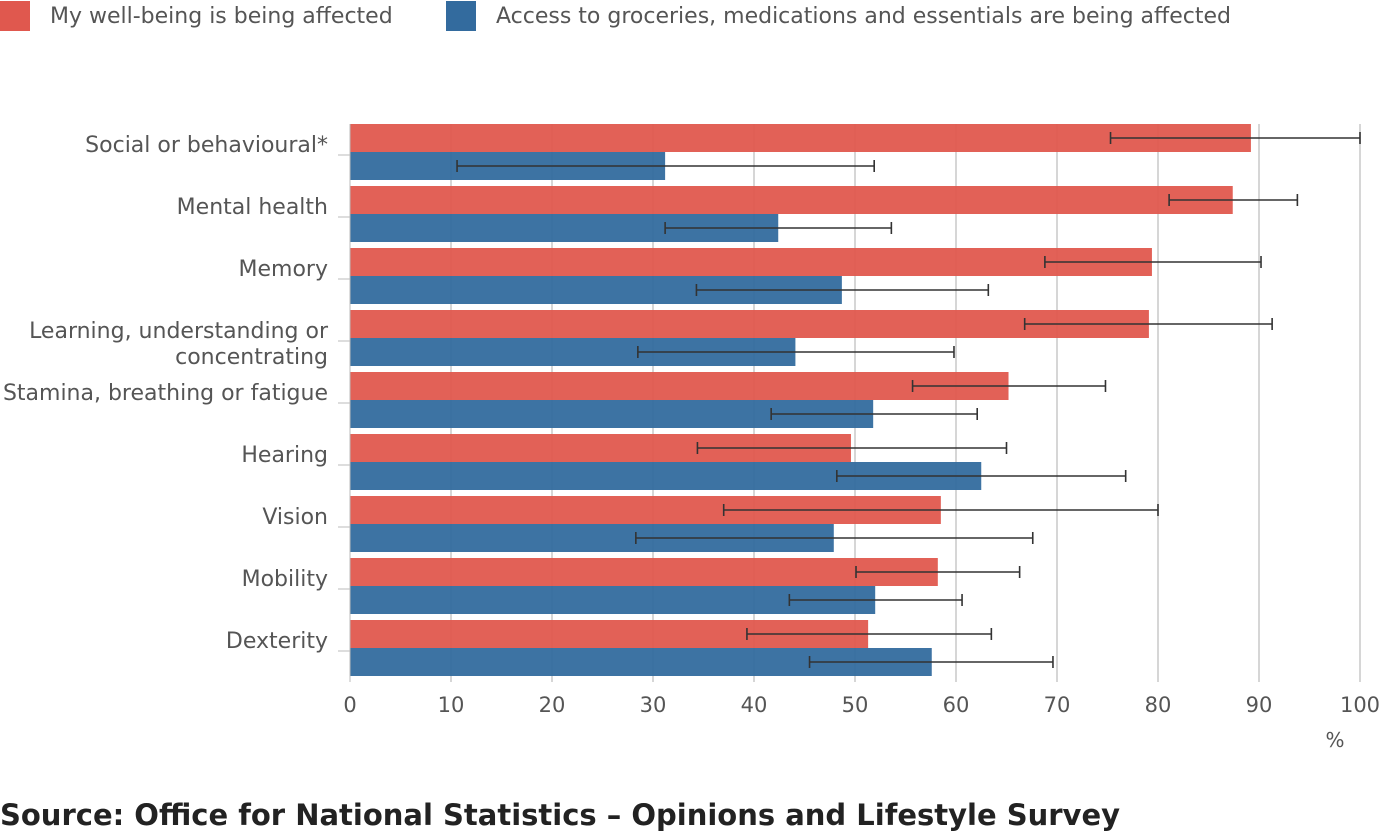 This screenshot has width=1381, height=839. What do you see at coordinates (956, 705) in the screenshot?
I see `x-tick-label-60: 60` at bounding box center [956, 705].